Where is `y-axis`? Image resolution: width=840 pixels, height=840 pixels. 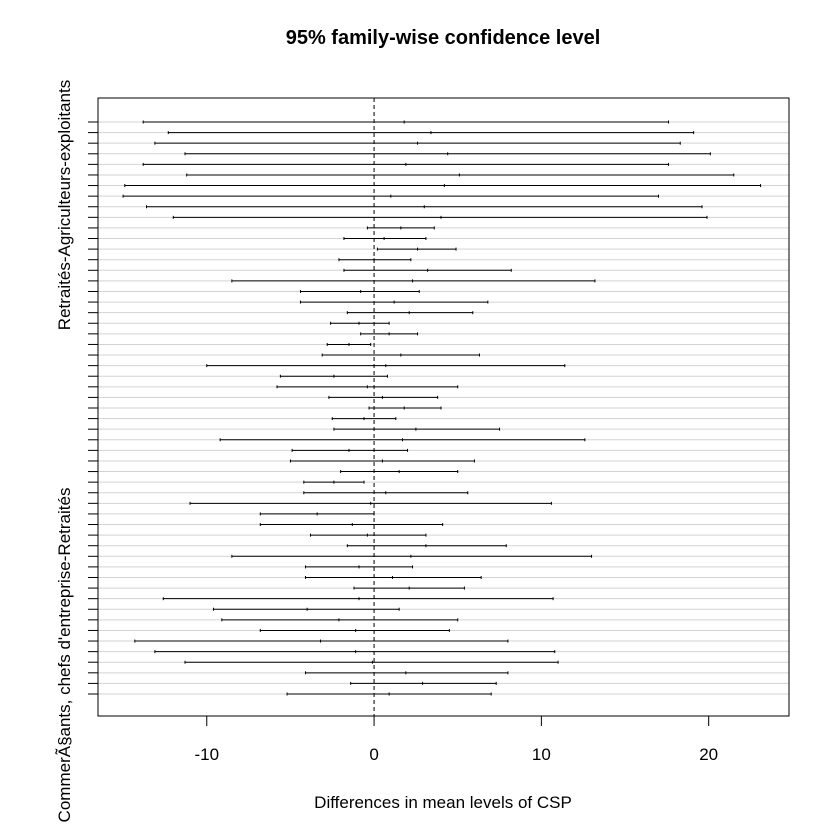
y-axis is located at coordinates (93, 408).